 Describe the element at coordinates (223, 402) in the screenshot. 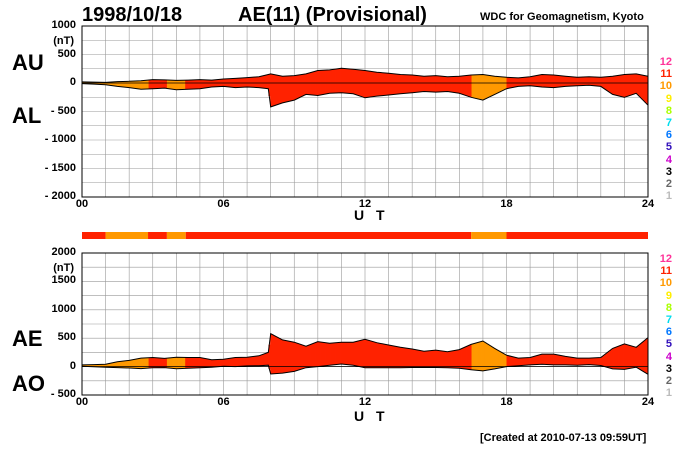

I see `lower-x-tick-label: 06` at that location.